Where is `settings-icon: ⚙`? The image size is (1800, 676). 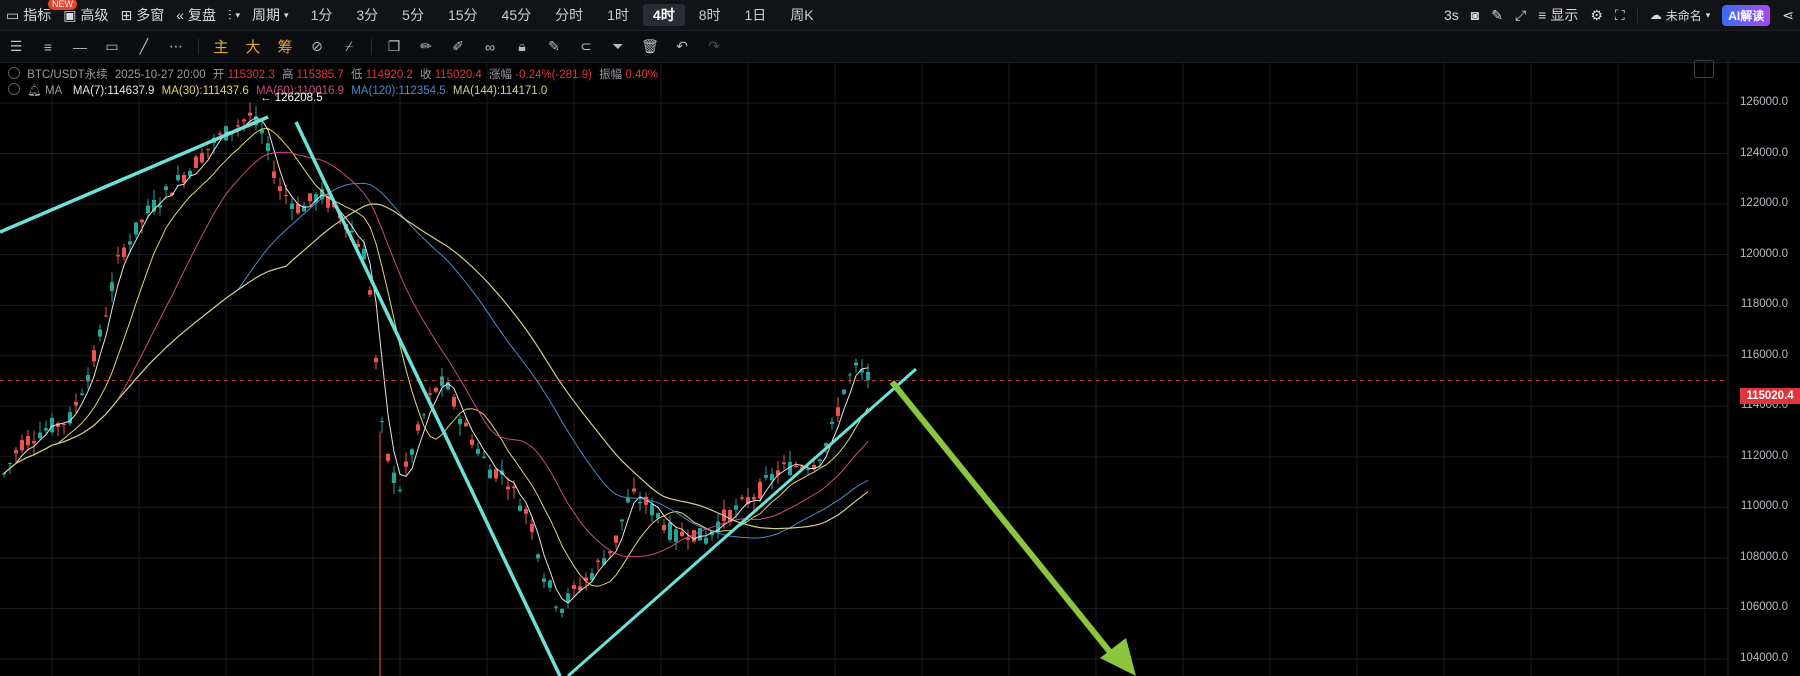
settings-icon: ⚙ is located at coordinates (1596, 14).